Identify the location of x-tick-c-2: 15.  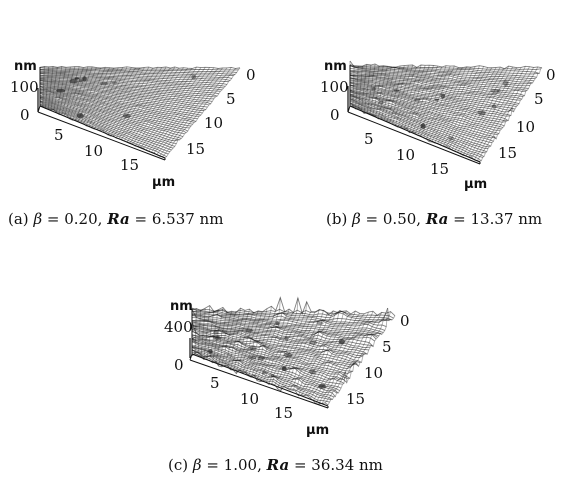
(283, 413).